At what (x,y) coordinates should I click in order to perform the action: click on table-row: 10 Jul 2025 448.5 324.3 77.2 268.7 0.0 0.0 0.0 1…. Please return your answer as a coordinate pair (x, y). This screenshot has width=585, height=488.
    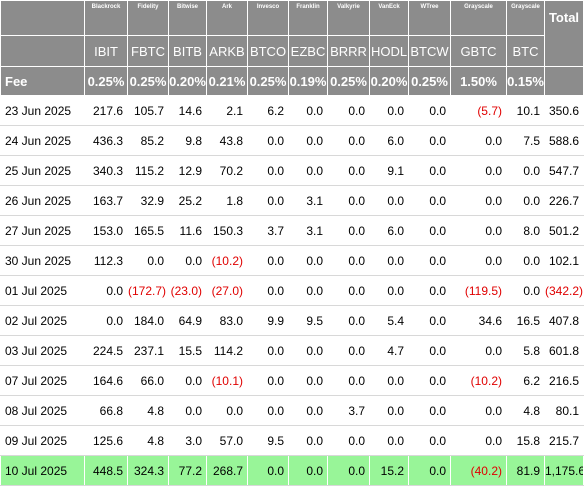
    Looking at the image, I should click on (292, 470).